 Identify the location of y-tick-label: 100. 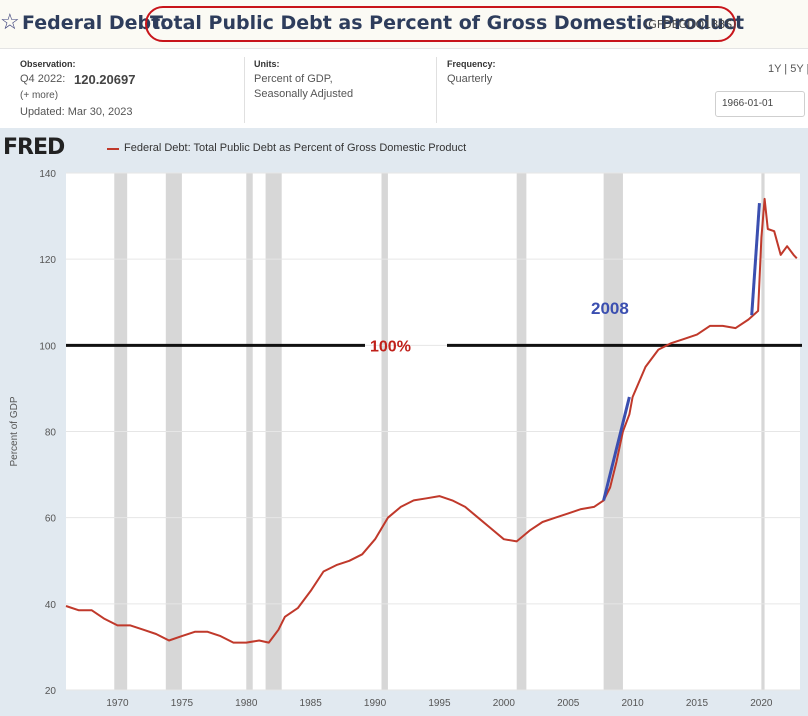
(47, 346).